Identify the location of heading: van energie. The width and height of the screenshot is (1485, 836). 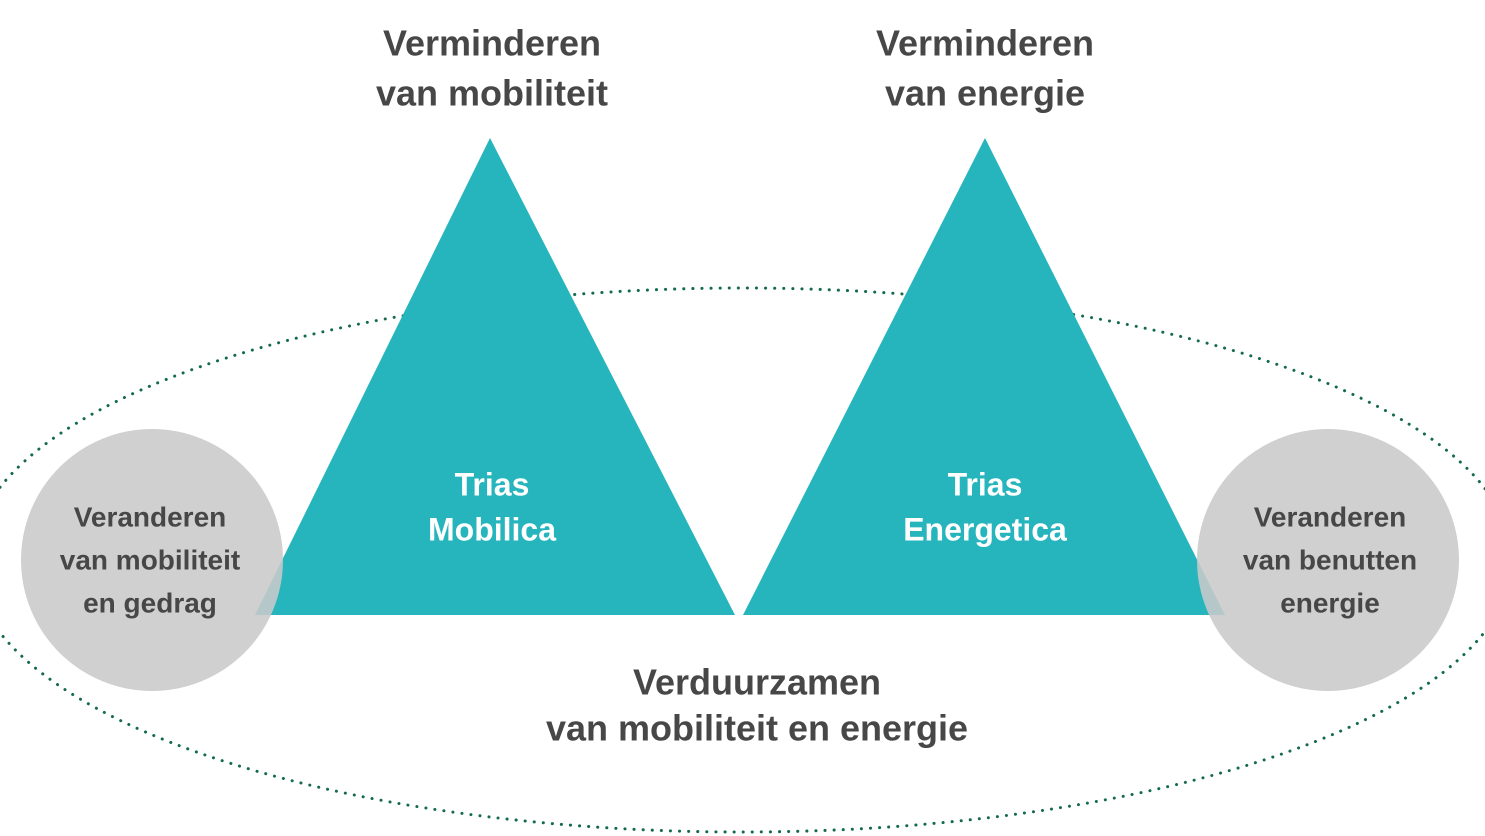
(985, 93).